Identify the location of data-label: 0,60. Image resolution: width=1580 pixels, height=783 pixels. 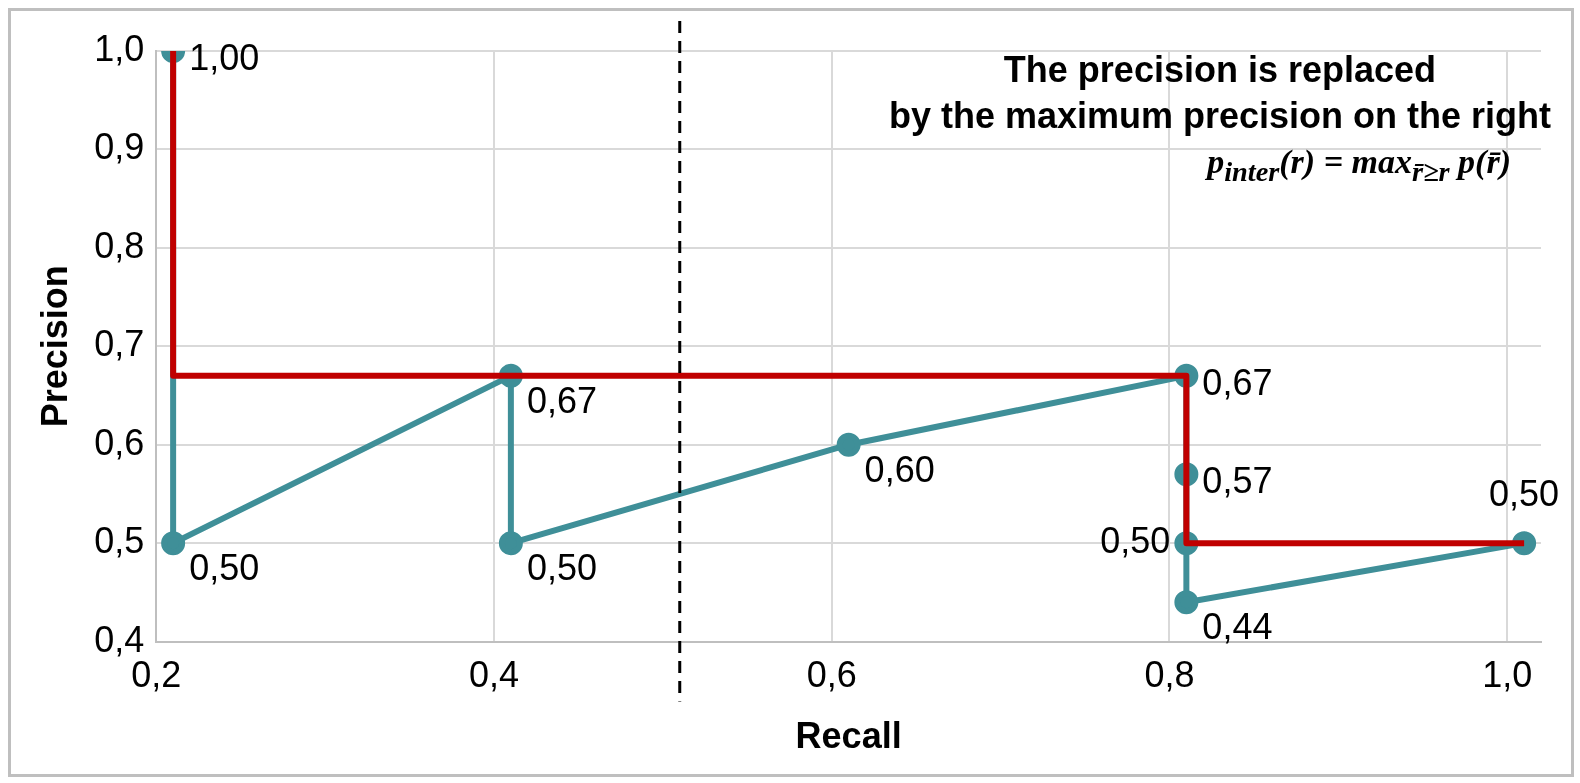
(899, 469).